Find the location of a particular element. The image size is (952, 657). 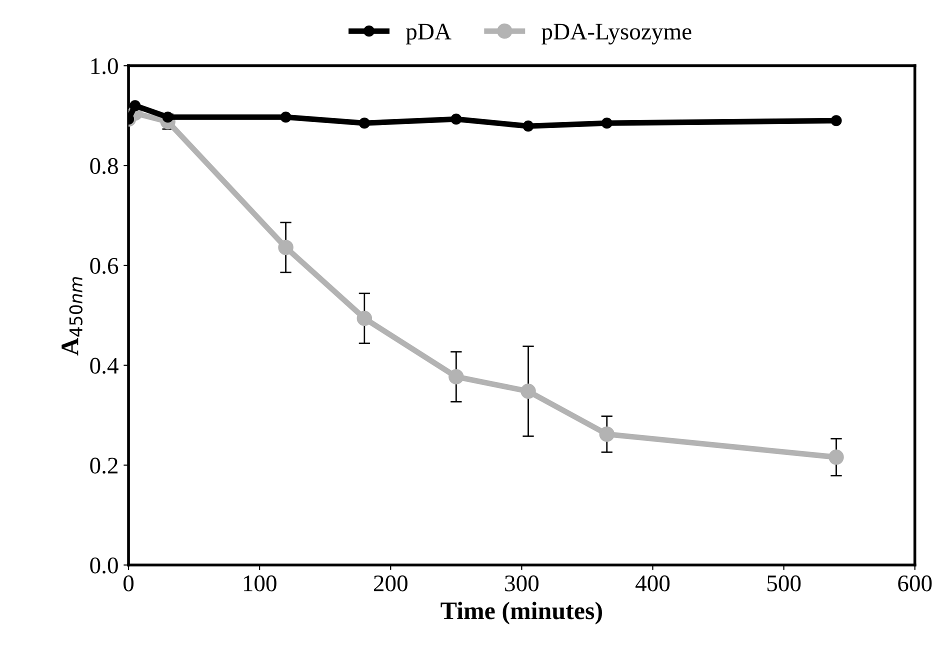

y-tick-label: 0.4 is located at coordinates (104, 366).